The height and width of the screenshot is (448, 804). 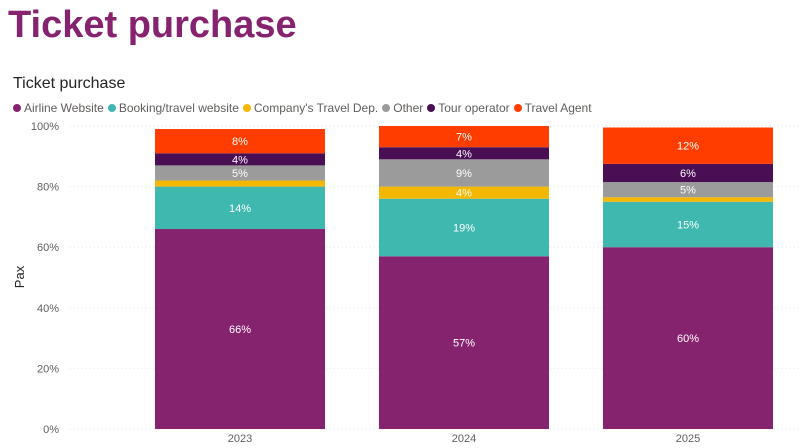 I want to click on data-label: 8%, so click(x=240, y=142).